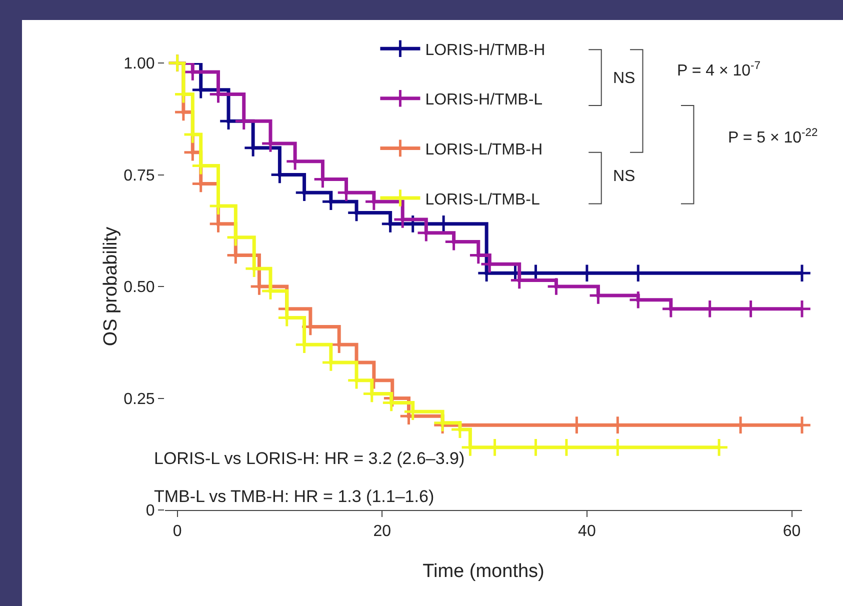 This screenshot has width=843, height=606. I want to click on annotation: P = 4 × 10$^{-7}$, so click(718, 70).